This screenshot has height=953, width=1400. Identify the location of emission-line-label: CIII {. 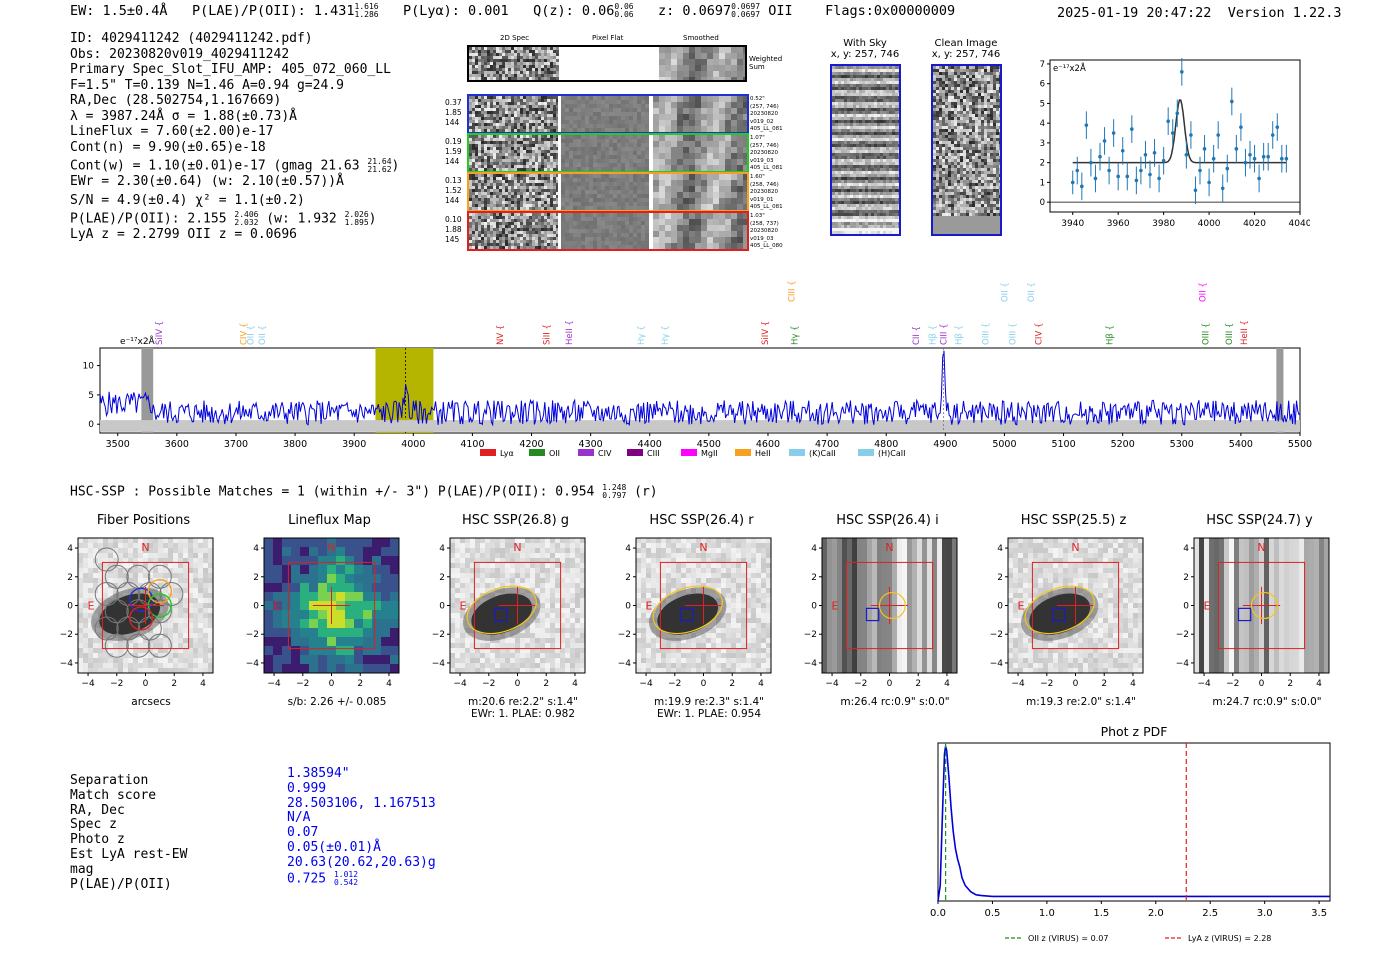
(945, 334).